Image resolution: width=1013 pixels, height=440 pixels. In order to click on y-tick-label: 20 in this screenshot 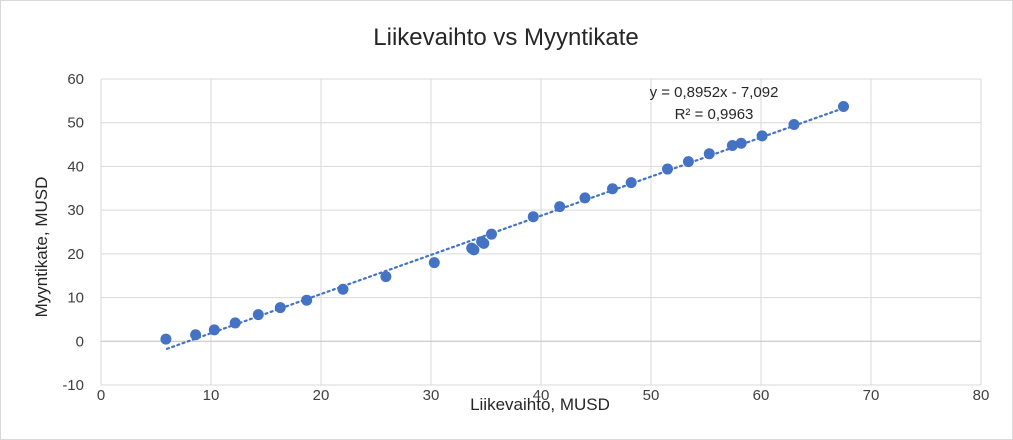, I will do `click(75, 254)`.